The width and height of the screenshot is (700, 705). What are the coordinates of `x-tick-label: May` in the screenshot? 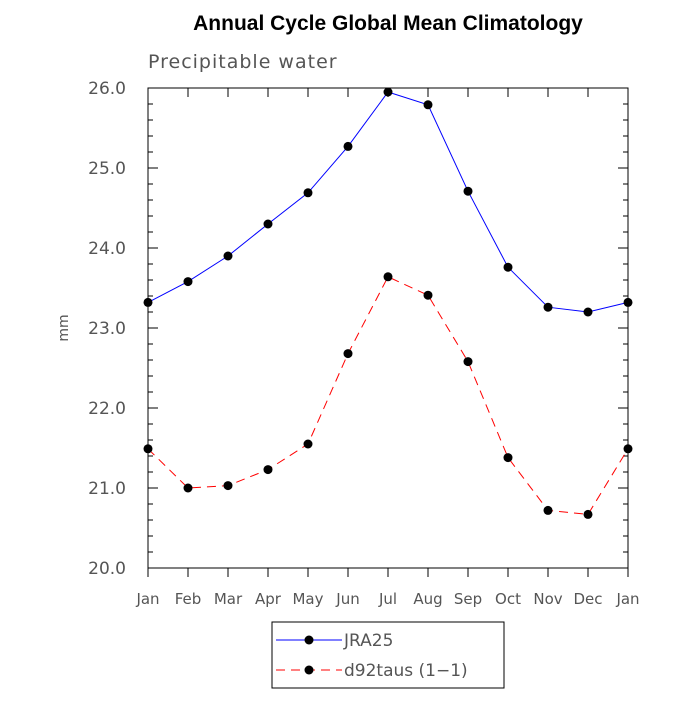 It's located at (307, 599).